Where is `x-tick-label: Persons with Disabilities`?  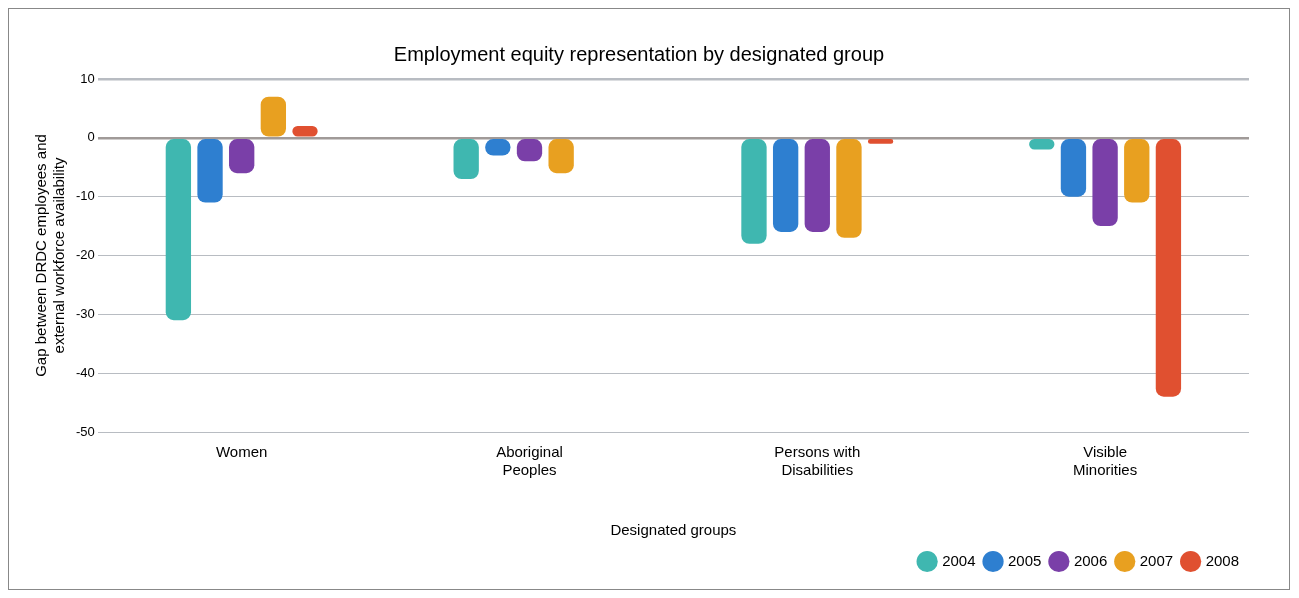 x-tick-label: Persons with Disabilities is located at coordinates (817, 461).